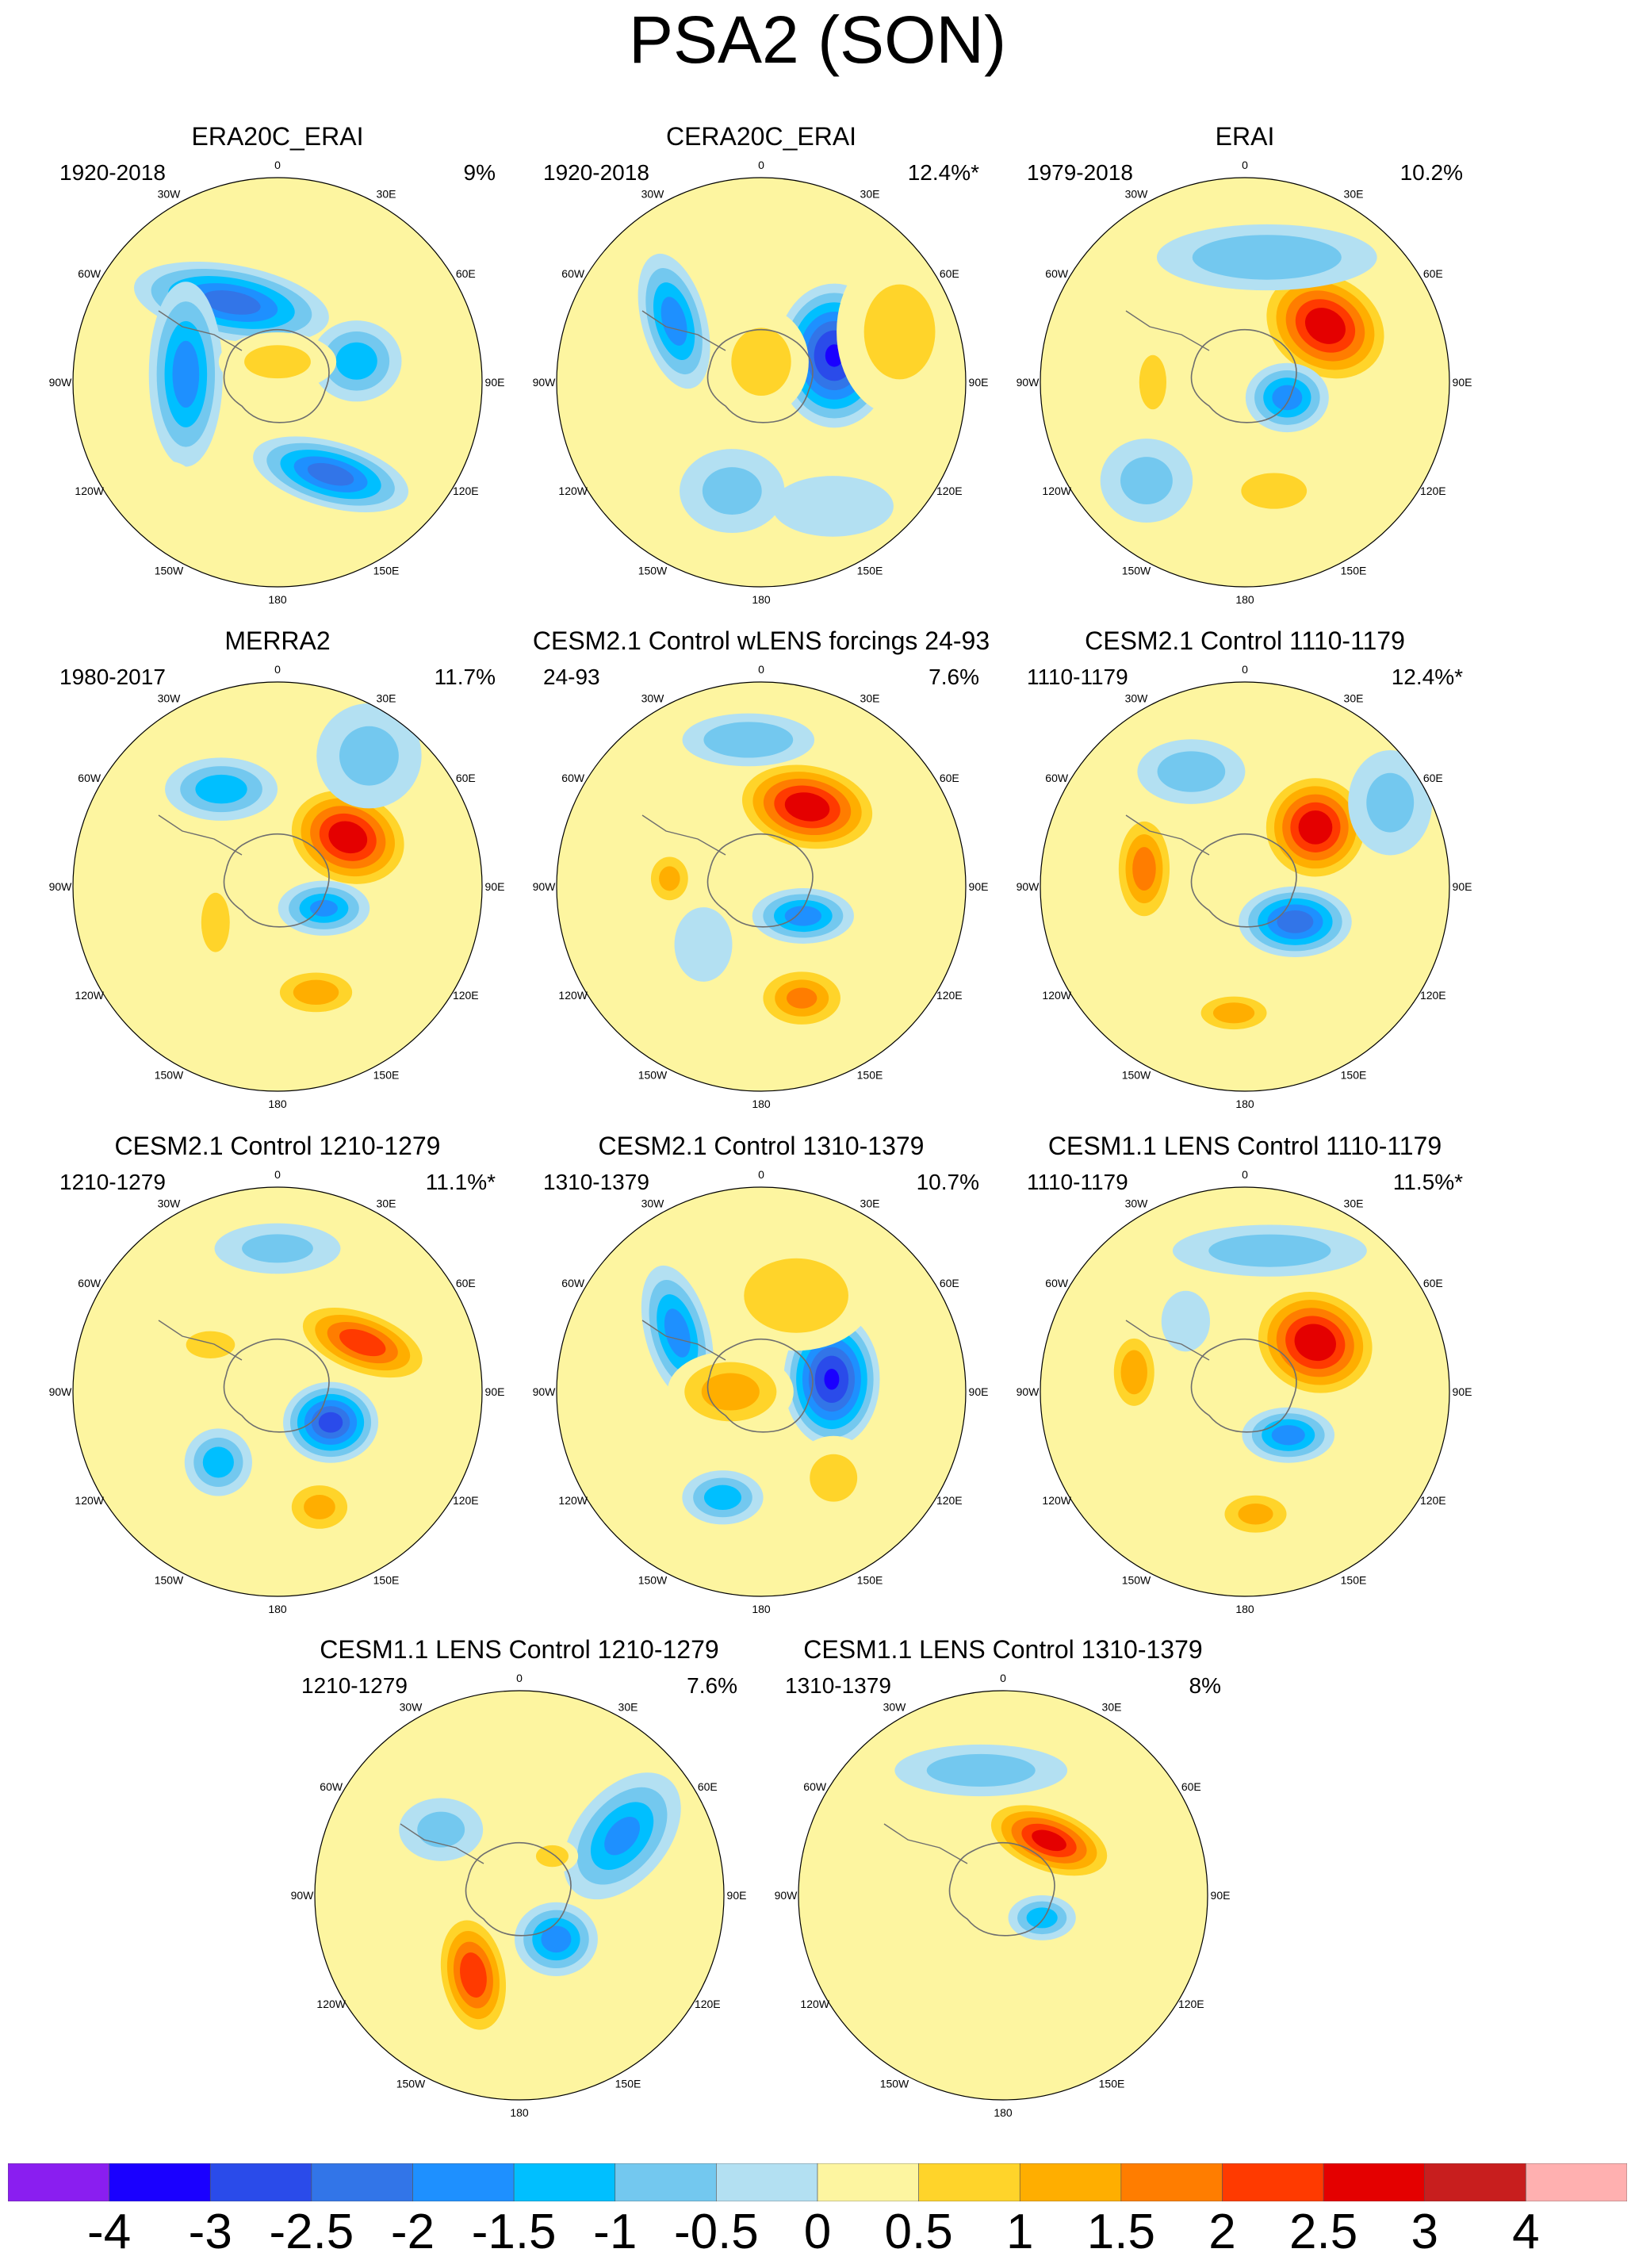  Describe the element at coordinates (112, 677) in the screenshot. I see `panel-period: 1980-2017` at that location.